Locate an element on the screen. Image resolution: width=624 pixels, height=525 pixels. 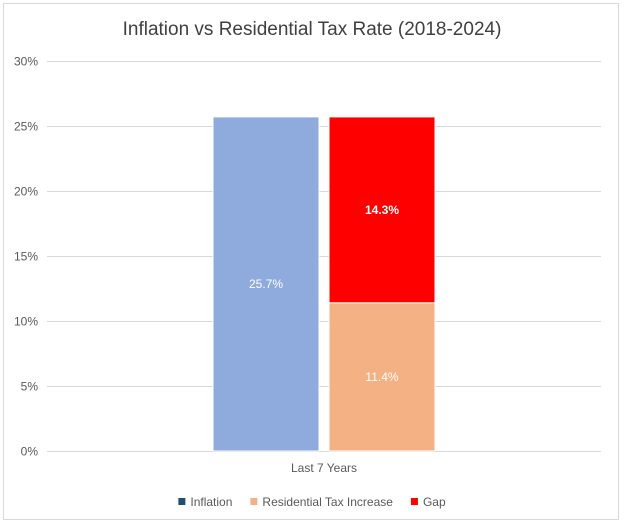
data-label: 25.7% is located at coordinates (266, 284).